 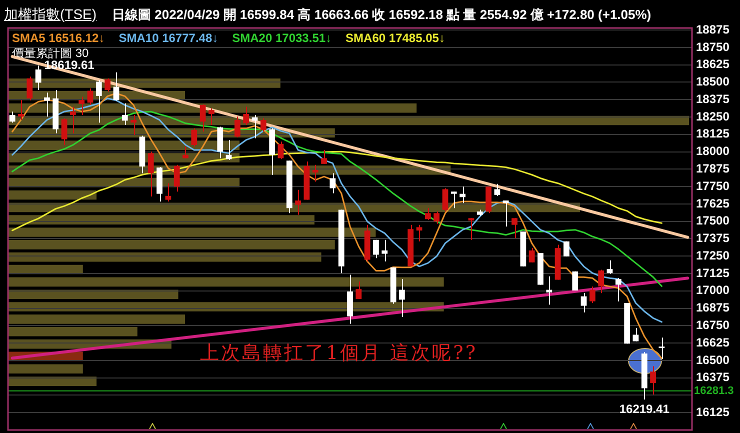 What do you see at coordinates (50, 15) in the screenshot?
I see `chart-title: 加權指數(TSE)` at bounding box center [50, 15].